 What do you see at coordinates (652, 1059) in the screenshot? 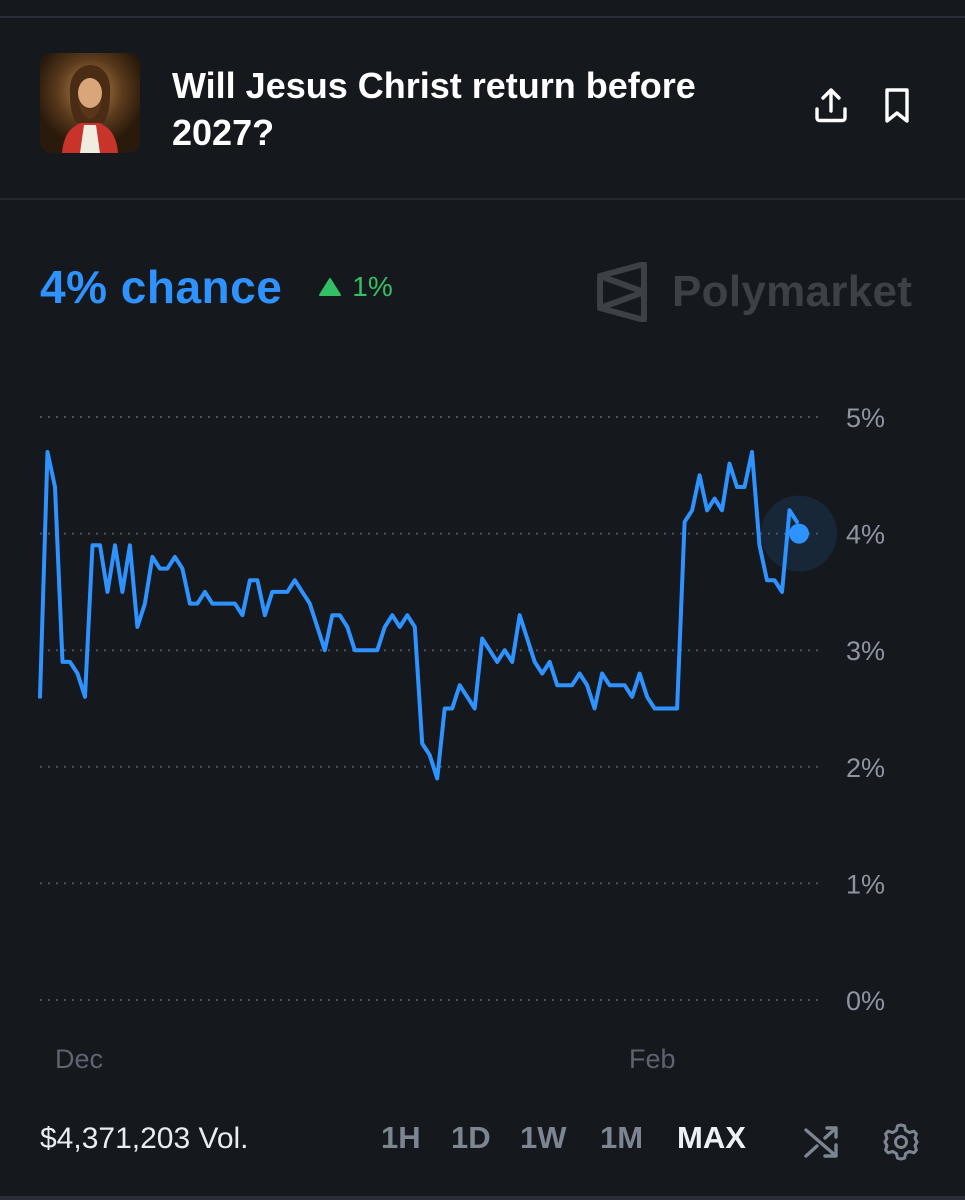
I see `x-tick-label: Feb` at bounding box center [652, 1059].